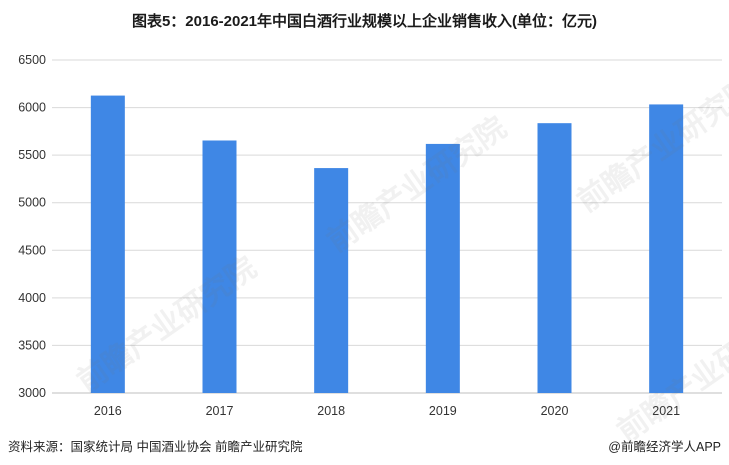 Image resolution: width=729 pixels, height=465 pixels. I want to click on bar-2020, so click(554, 258).